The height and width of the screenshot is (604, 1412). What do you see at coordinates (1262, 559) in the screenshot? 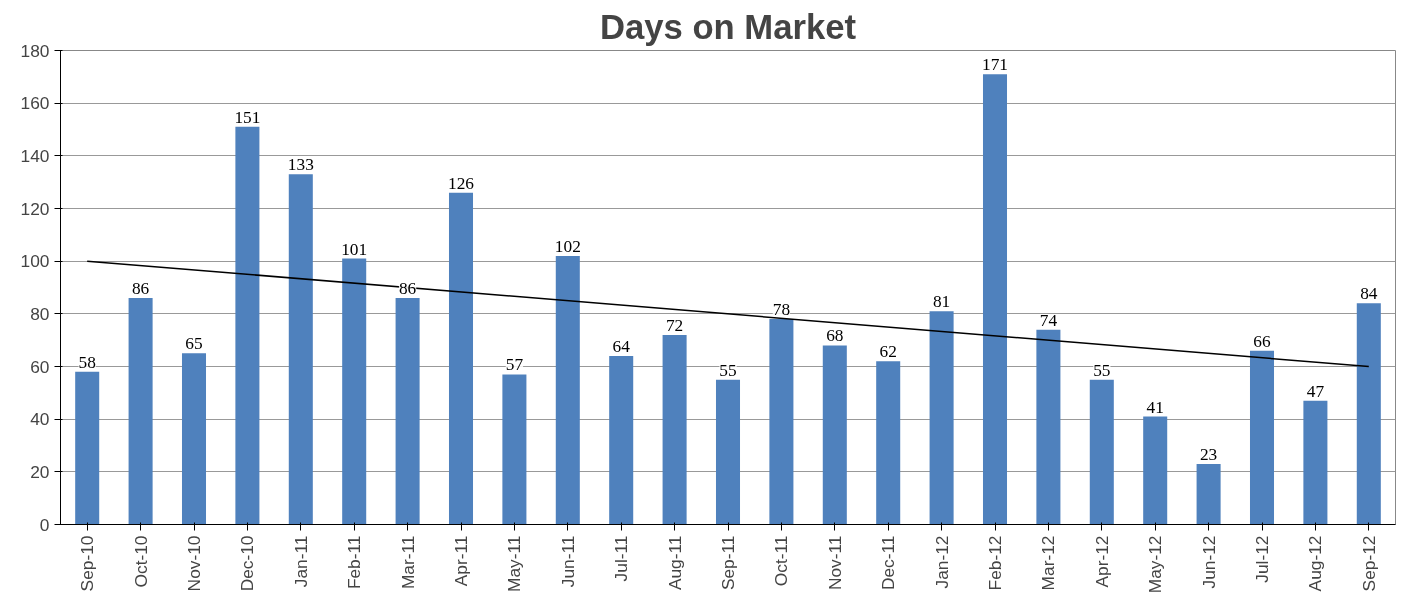
I see `x-tick-label: Jul-12` at bounding box center [1262, 559].